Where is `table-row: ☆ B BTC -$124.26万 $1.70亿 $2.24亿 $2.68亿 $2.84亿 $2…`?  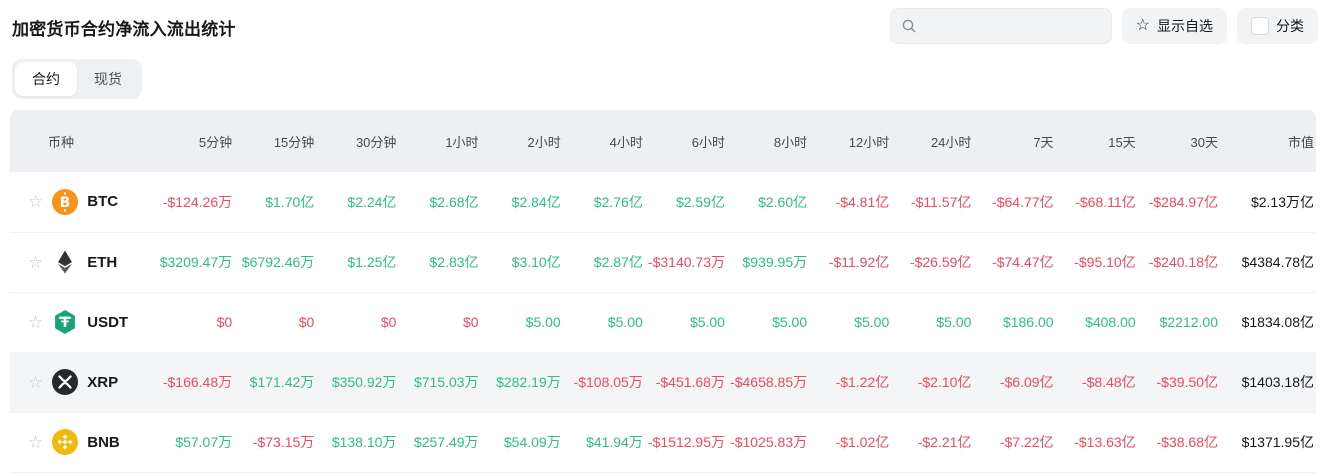 table-row: ☆ B BTC -$124.26万 $1.70亿 $2.24亿 $2.68亿 $2.84亿 $2… is located at coordinates (663, 202).